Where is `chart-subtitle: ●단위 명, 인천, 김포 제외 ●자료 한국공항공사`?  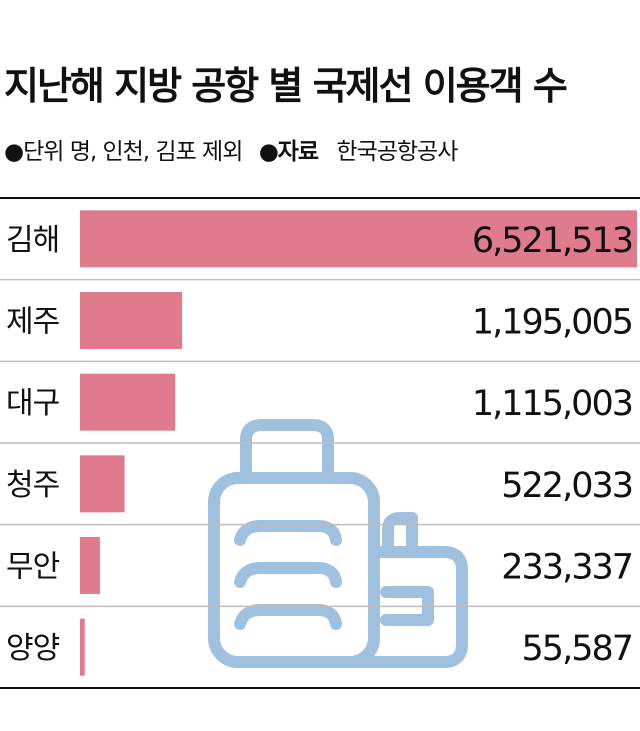 chart-subtitle: ●단위 명, 인천, 김포 제외 ●자료 한국공항공사 is located at coordinates (231, 152).